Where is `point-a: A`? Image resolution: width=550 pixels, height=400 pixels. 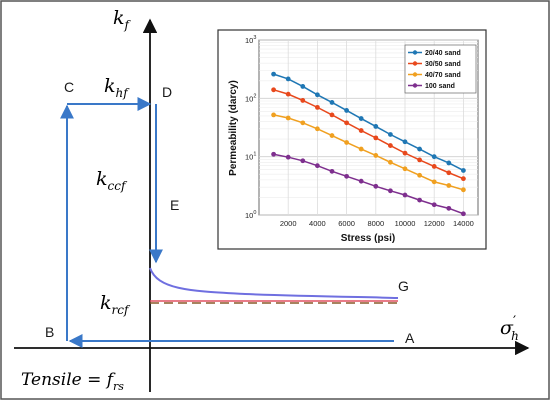 point-a: A is located at coordinates (410, 338).